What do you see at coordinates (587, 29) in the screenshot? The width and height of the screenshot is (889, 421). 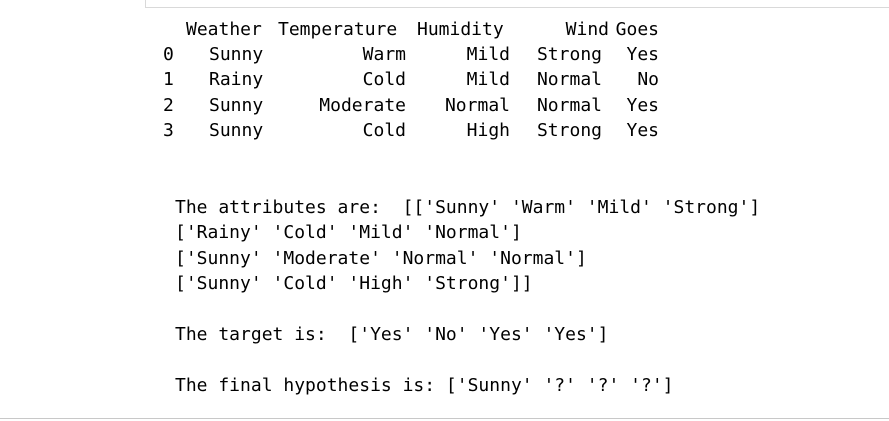 I see `column-header-wind: Wind` at bounding box center [587, 29].